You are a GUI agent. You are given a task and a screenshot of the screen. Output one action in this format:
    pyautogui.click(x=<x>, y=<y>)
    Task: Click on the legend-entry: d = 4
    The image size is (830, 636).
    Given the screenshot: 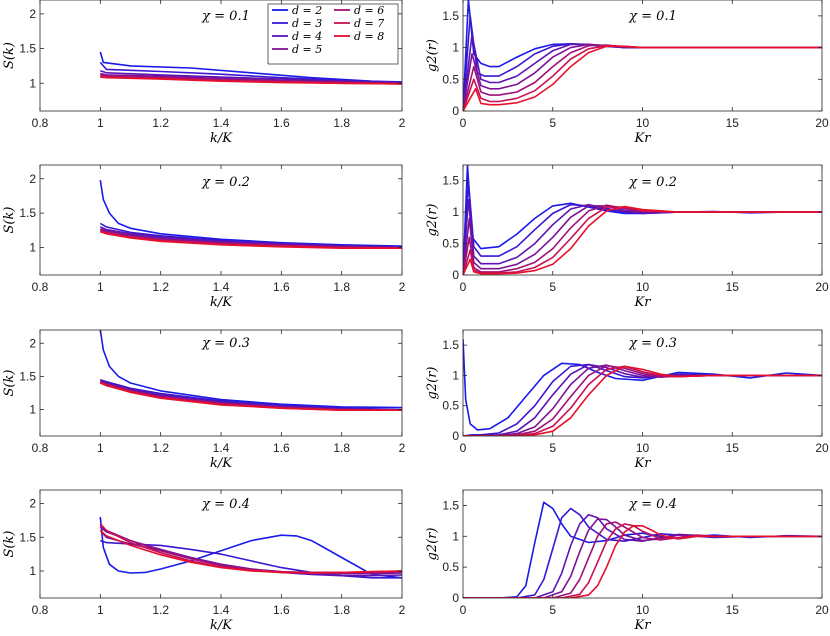 What is the action you would take?
    pyautogui.click(x=307, y=36)
    